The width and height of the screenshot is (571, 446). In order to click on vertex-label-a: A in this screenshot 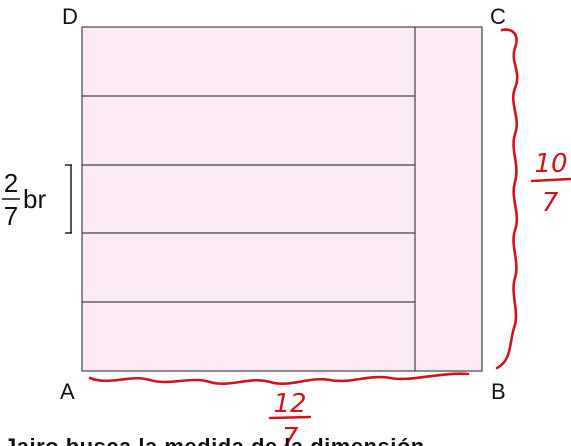, I will do `click(67, 391)`.